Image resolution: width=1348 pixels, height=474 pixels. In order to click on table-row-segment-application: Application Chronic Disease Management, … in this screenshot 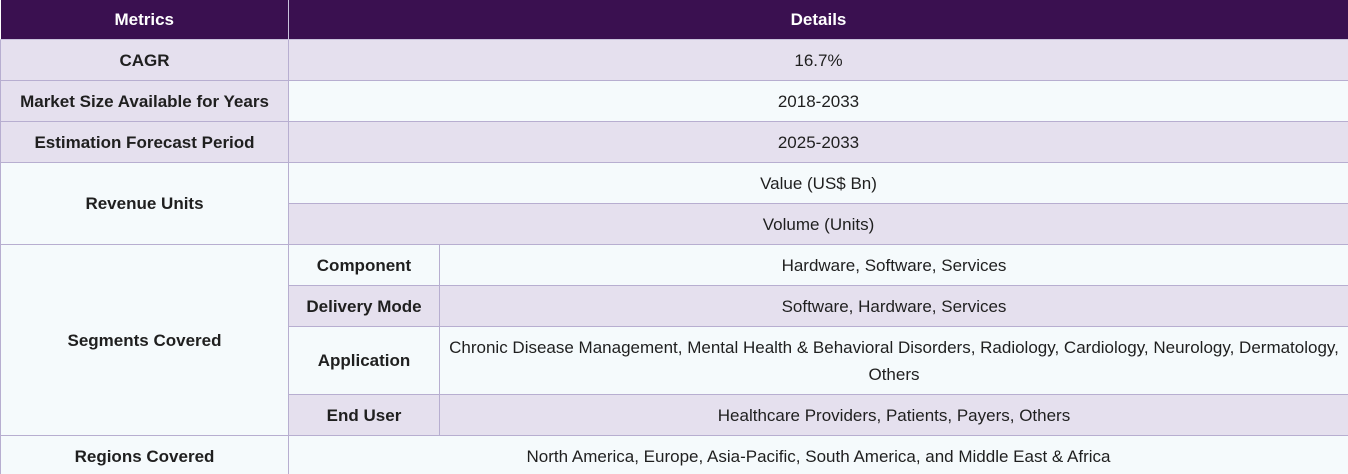, I will do `click(674, 360)`.